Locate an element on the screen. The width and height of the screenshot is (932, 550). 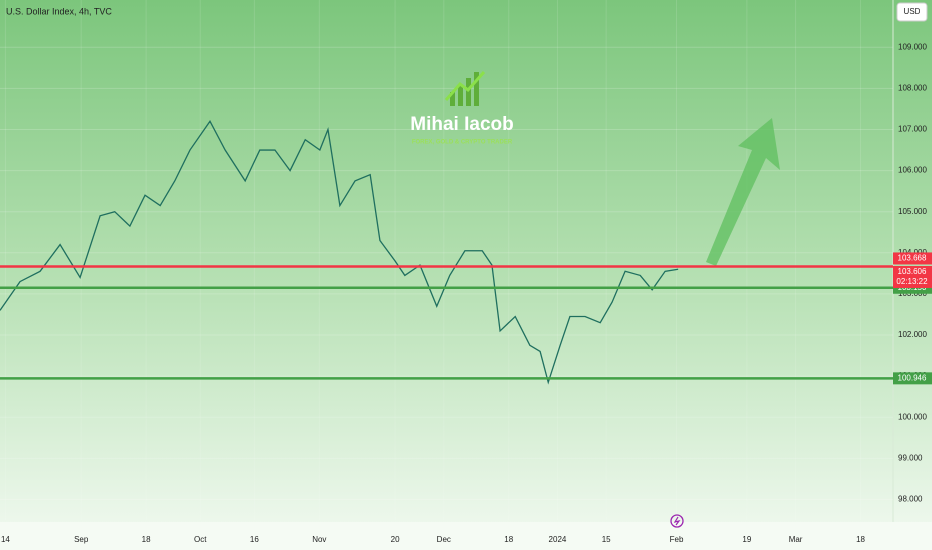
y-tick-label: 107.000 is located at coordinates (912, 129).